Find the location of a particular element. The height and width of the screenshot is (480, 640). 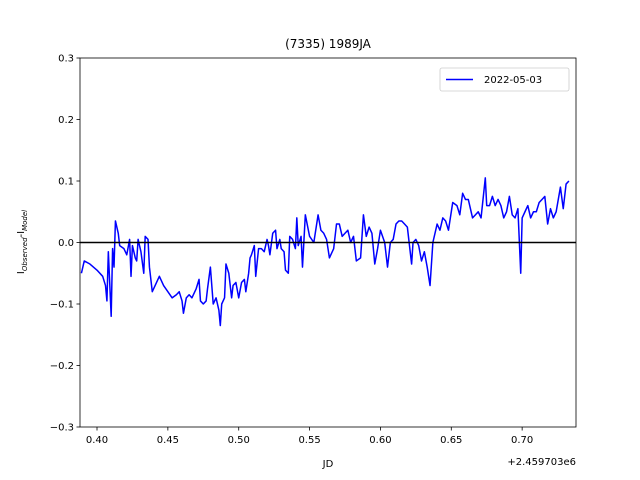

x-tick-label: 0.60 is located at coordinates (380, 440).